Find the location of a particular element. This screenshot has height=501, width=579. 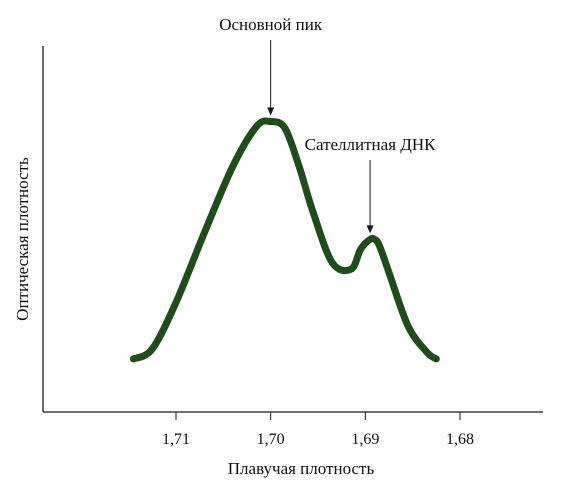

x-tick-label: 1,70 is located at coordinates (271, 439).